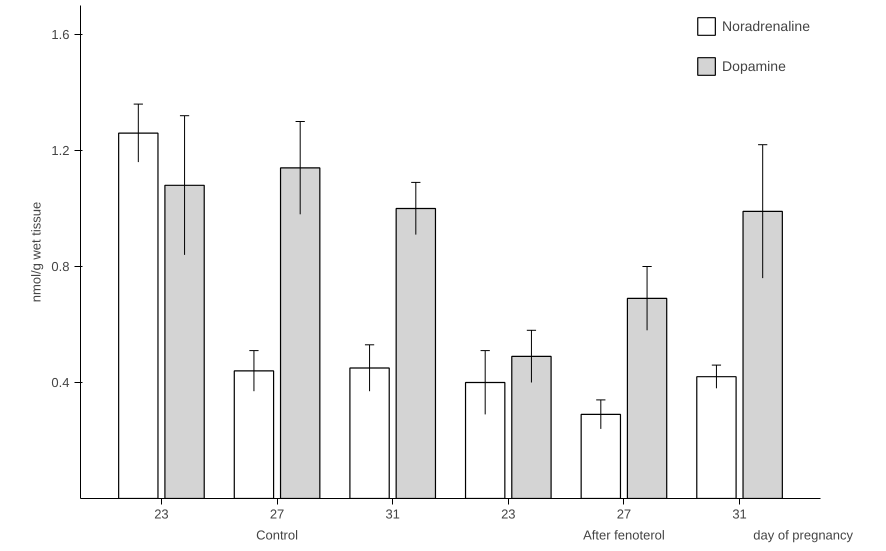 This screenshot has width=886, height=551. I want to click on y-tick-label: 0.4, so click(60, 382).